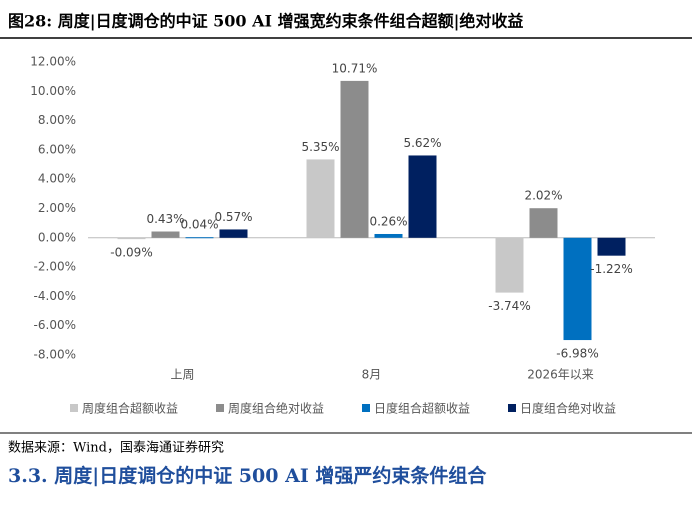  What do you see at coordinates (55, 296) in the screenshot?
I see `y-tick-label: -4.00%` at bounding box center [55, 296].